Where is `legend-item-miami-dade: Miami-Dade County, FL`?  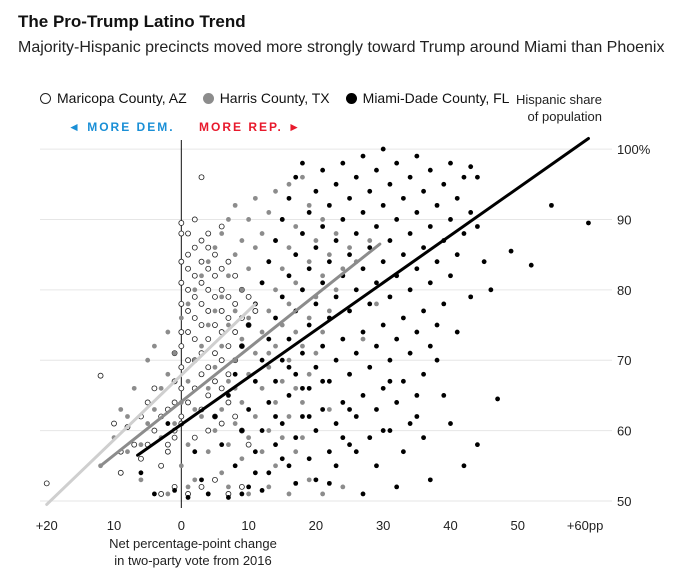 legend-item-miami-dade: Miami-Dade County, FL is located at coordinates (427, 98).